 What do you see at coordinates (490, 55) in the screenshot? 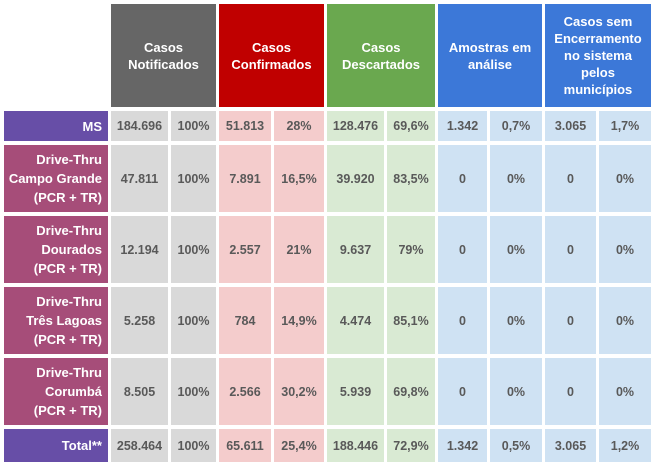
I see `column-header: Amostras em análise` at bounding box center [490, 55].